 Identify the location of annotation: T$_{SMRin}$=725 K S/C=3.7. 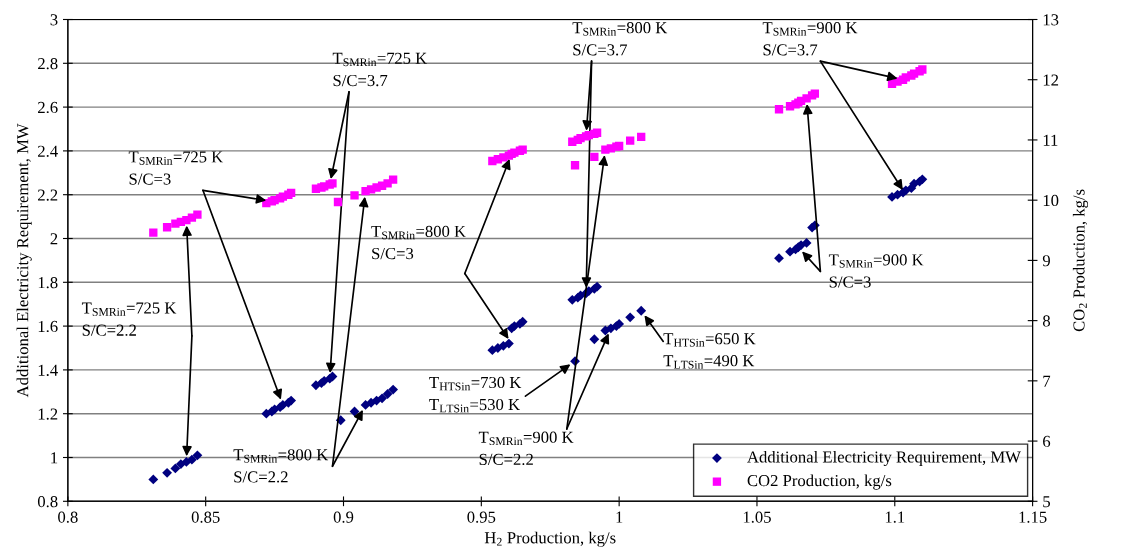
(380, 69).